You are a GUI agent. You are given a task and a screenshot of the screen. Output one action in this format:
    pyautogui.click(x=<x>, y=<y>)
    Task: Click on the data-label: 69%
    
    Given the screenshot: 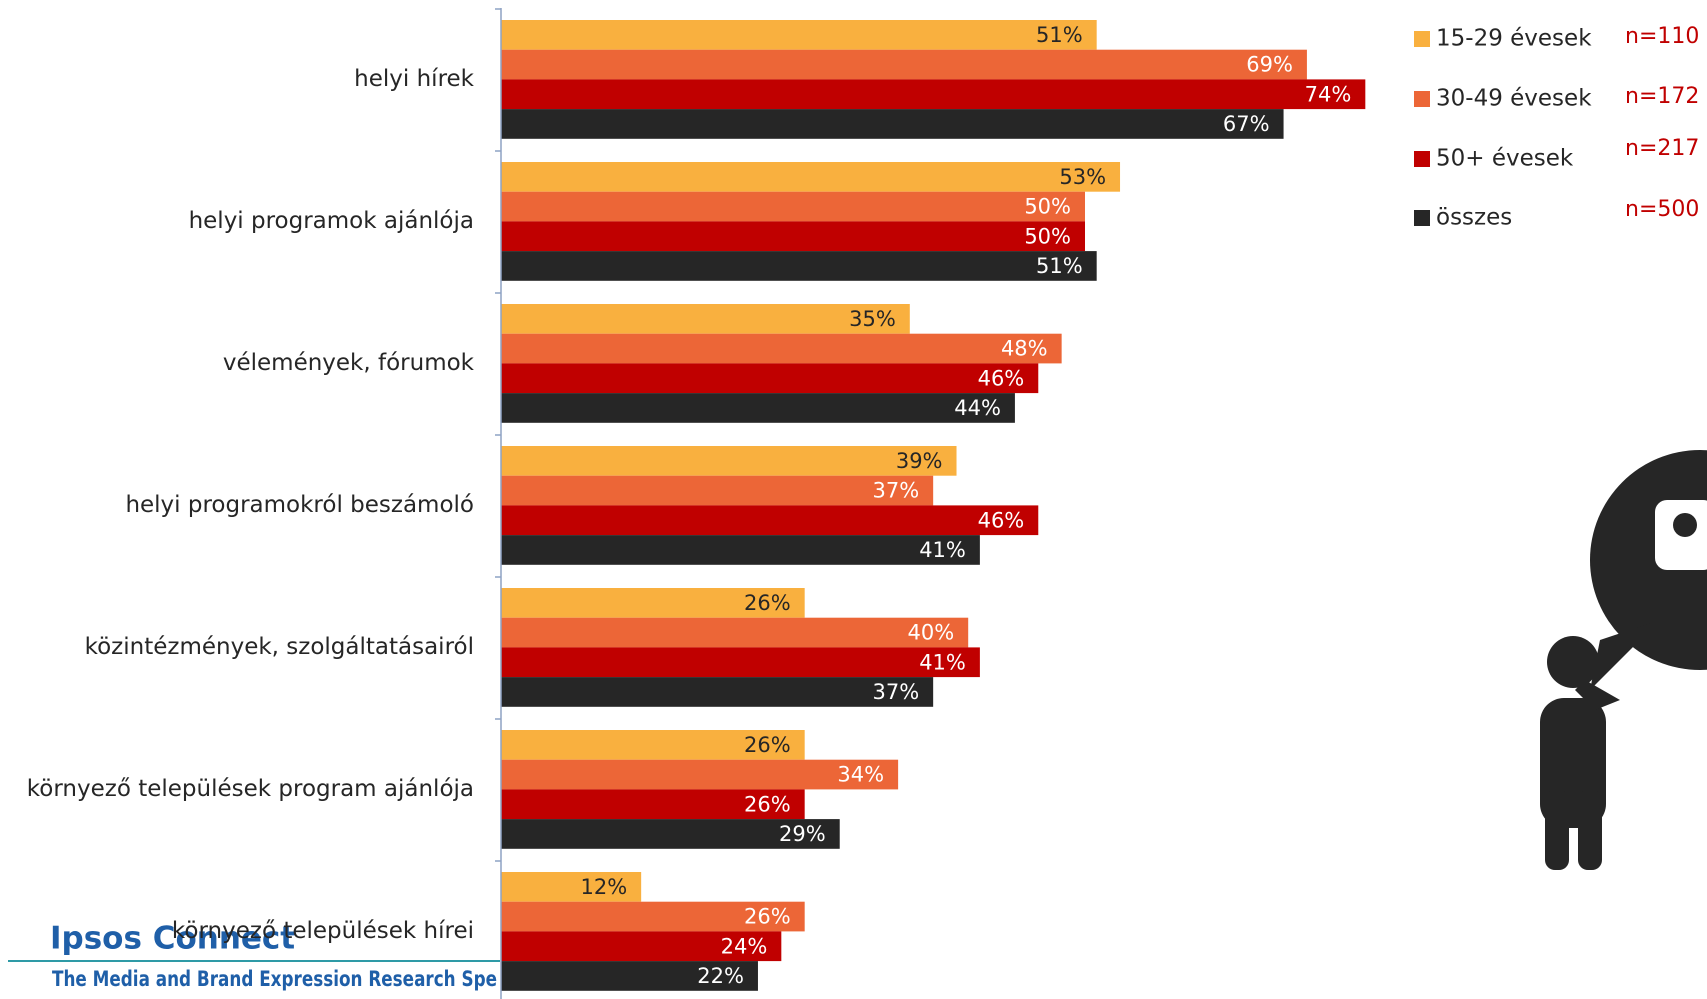 What is the action you would take?
    pyautogui.click(x=1269, y=65)
    